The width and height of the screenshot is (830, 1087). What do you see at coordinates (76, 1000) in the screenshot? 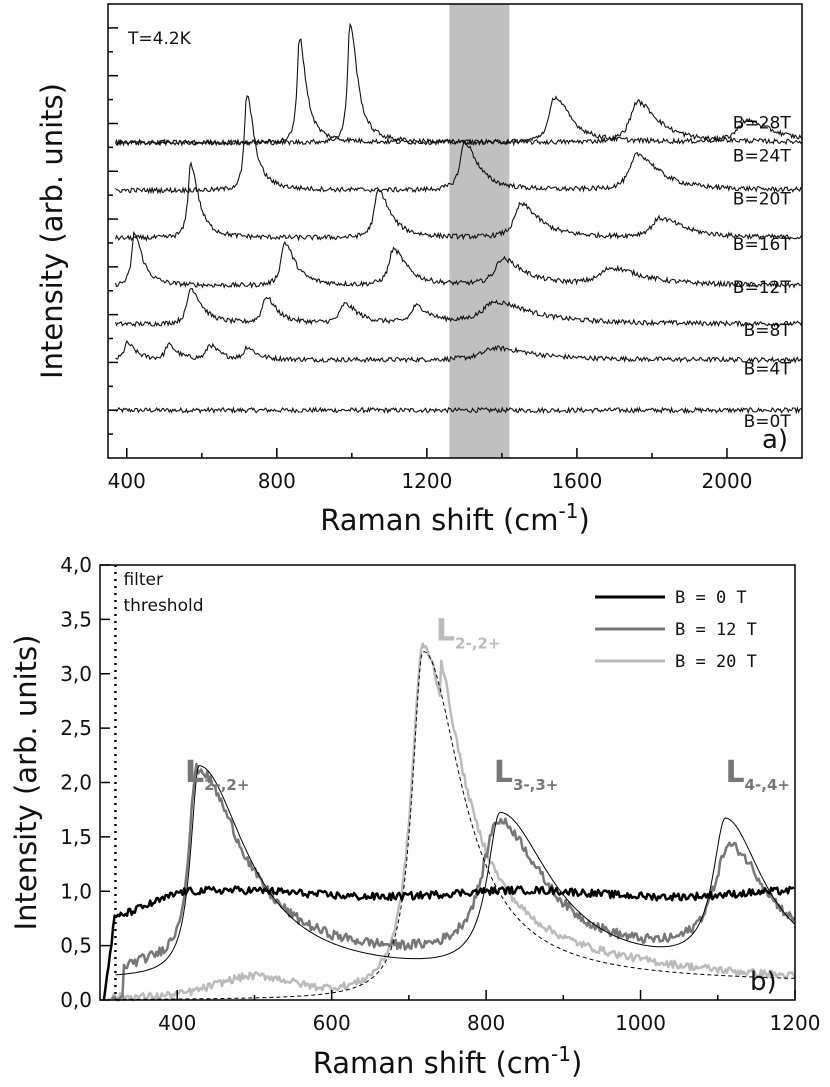
I see `y-tick-label-b: 0,0` at bounding box center [76, 1000].